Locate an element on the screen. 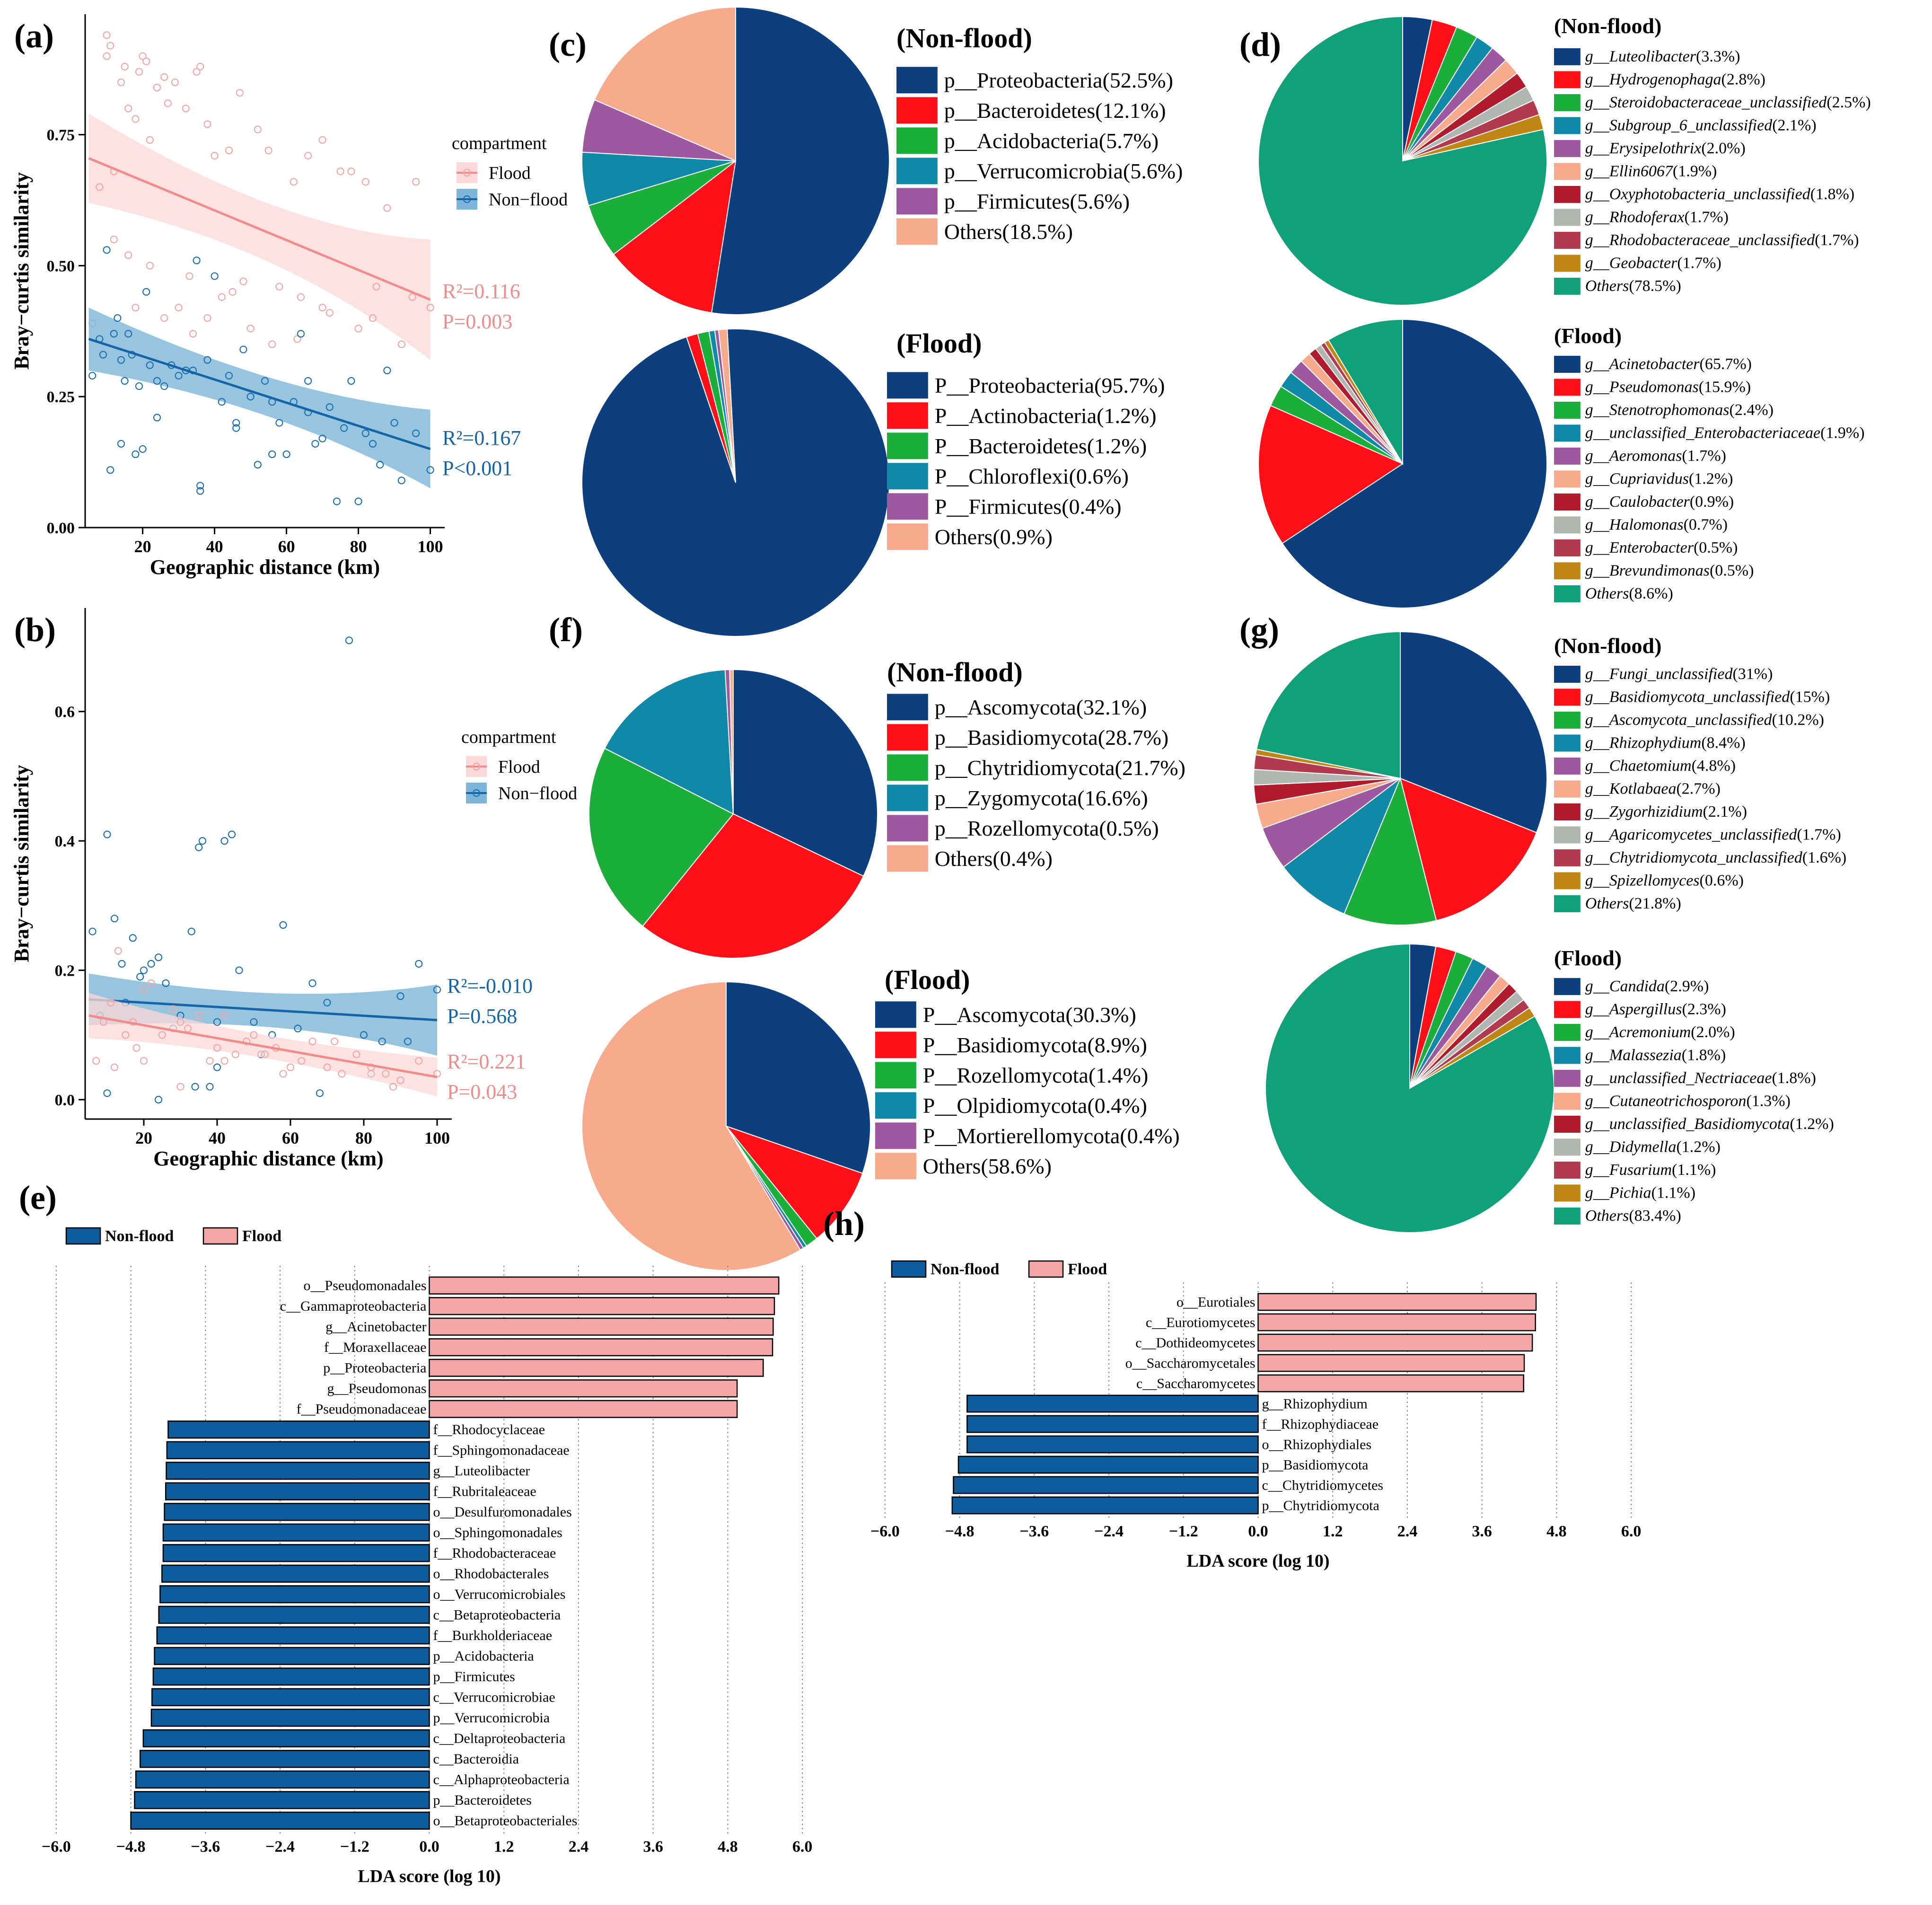  legend-label: g__Didymella(1.2%) is located at coordinates (1653, 1147).